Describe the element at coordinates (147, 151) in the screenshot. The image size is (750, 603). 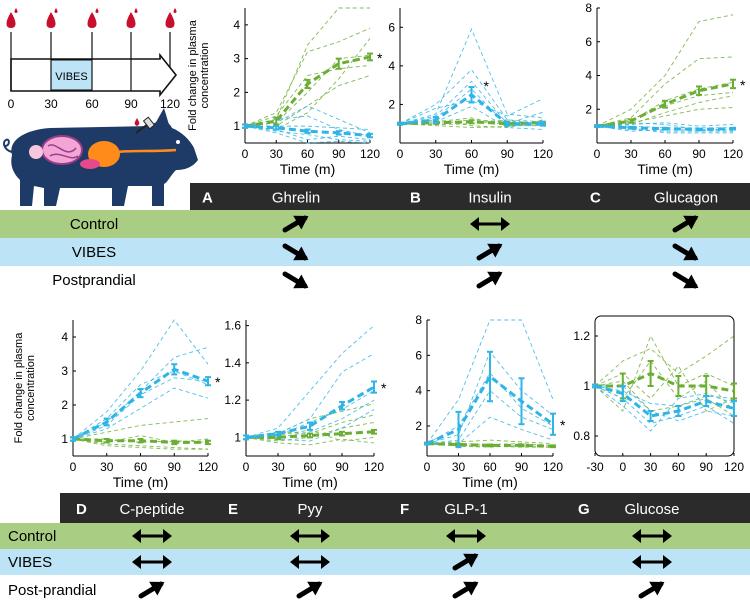
I see `pig-esophagus` at that location.